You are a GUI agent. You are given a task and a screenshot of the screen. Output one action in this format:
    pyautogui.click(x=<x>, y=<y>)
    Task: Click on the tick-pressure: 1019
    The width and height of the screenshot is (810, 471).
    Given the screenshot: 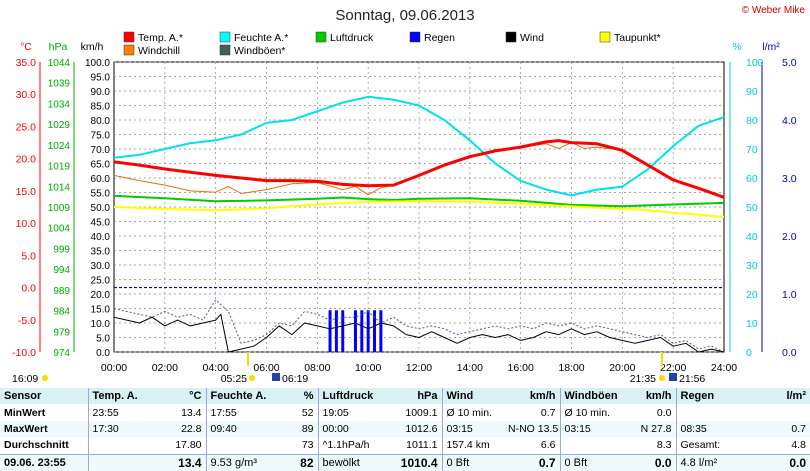 What is the action you would take?
    pyautogui.click(x=59, y=167)
    